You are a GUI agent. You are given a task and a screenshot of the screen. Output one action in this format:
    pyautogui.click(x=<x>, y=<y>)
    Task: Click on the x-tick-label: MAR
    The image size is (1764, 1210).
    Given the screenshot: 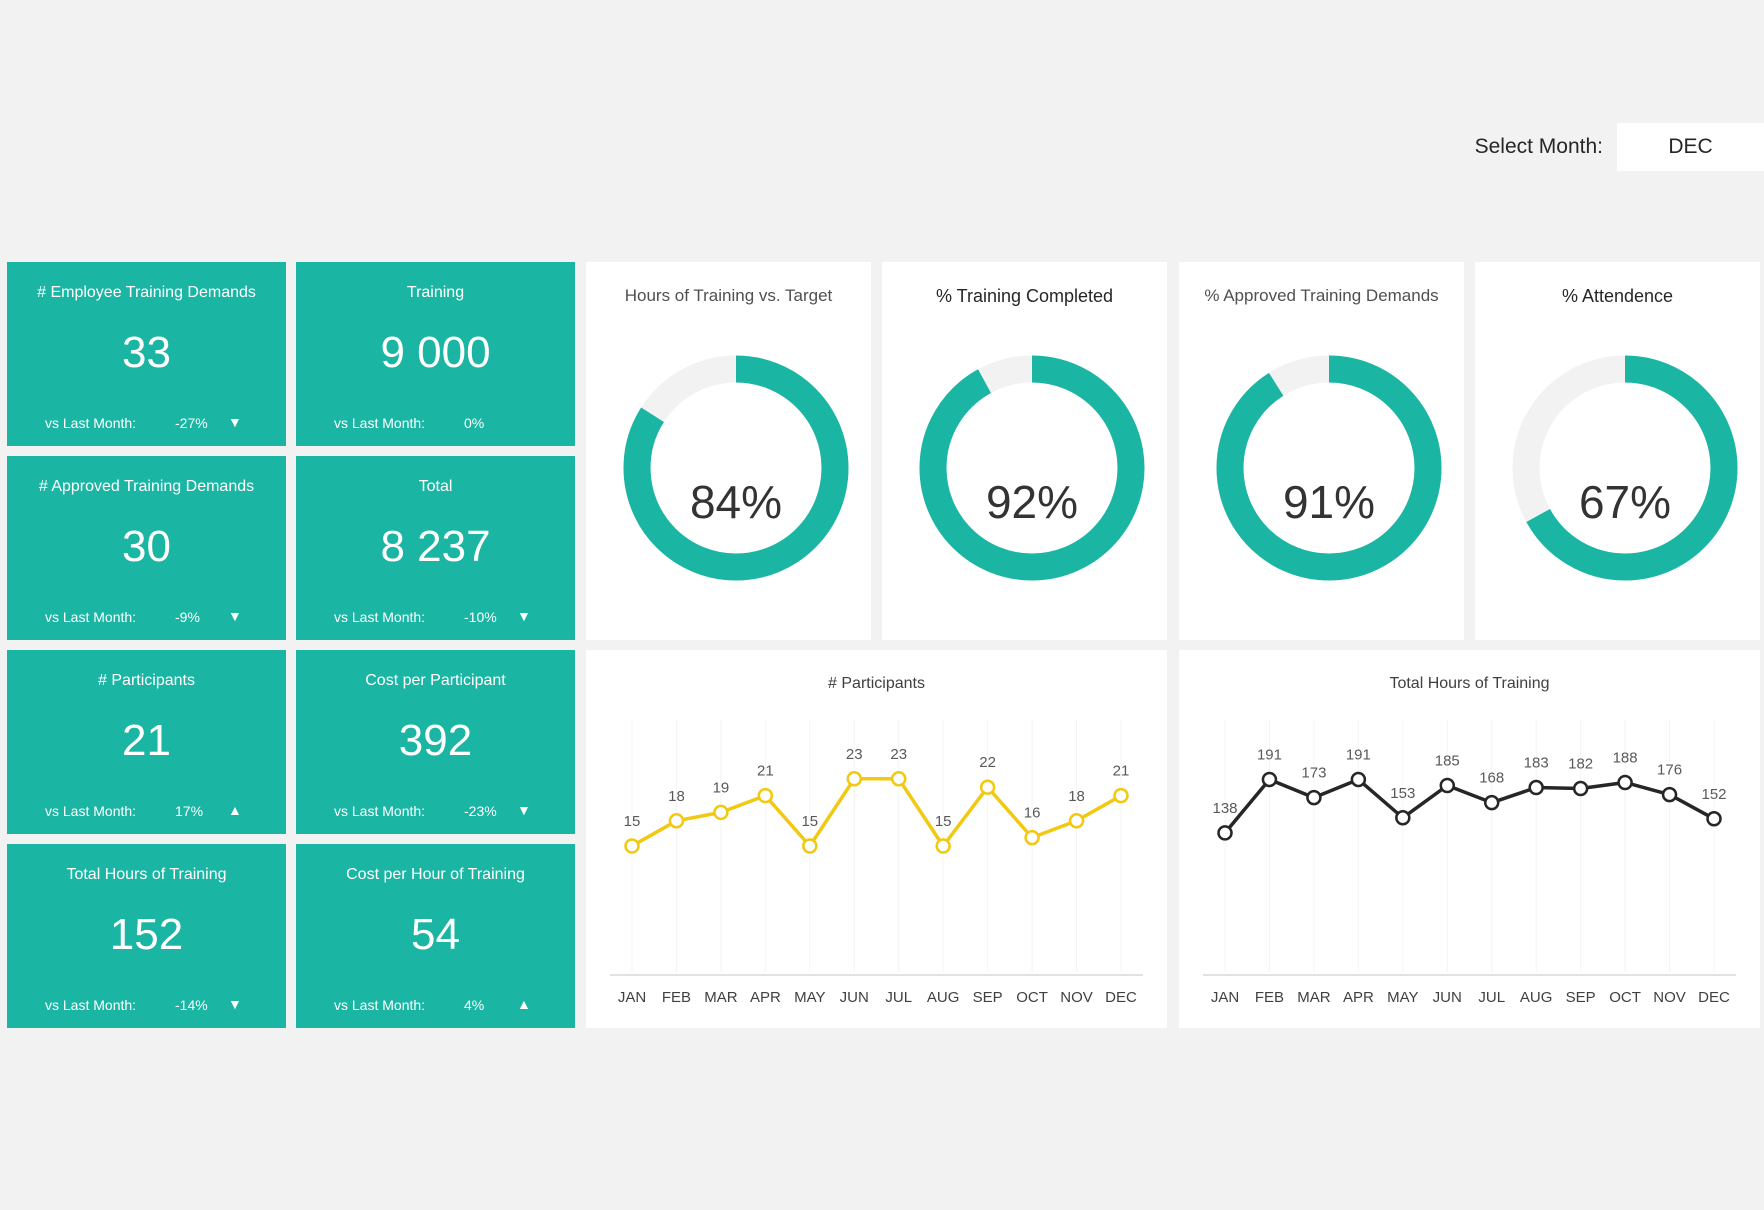 What is the action you would take?
    pyautogui.click(x=1314, y=997)
    